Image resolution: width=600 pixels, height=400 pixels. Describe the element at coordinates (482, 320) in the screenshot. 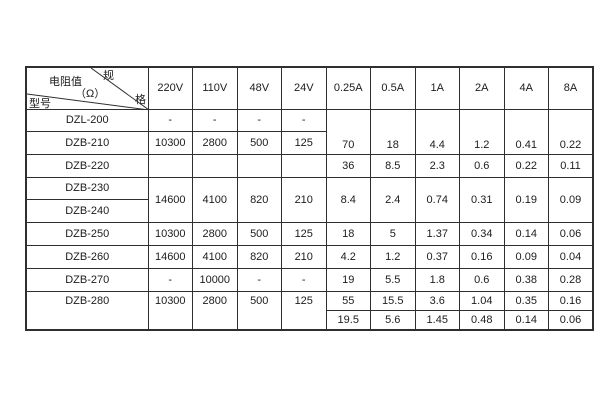

I see `cell-dzb280b-2a: 0.48` at that location.